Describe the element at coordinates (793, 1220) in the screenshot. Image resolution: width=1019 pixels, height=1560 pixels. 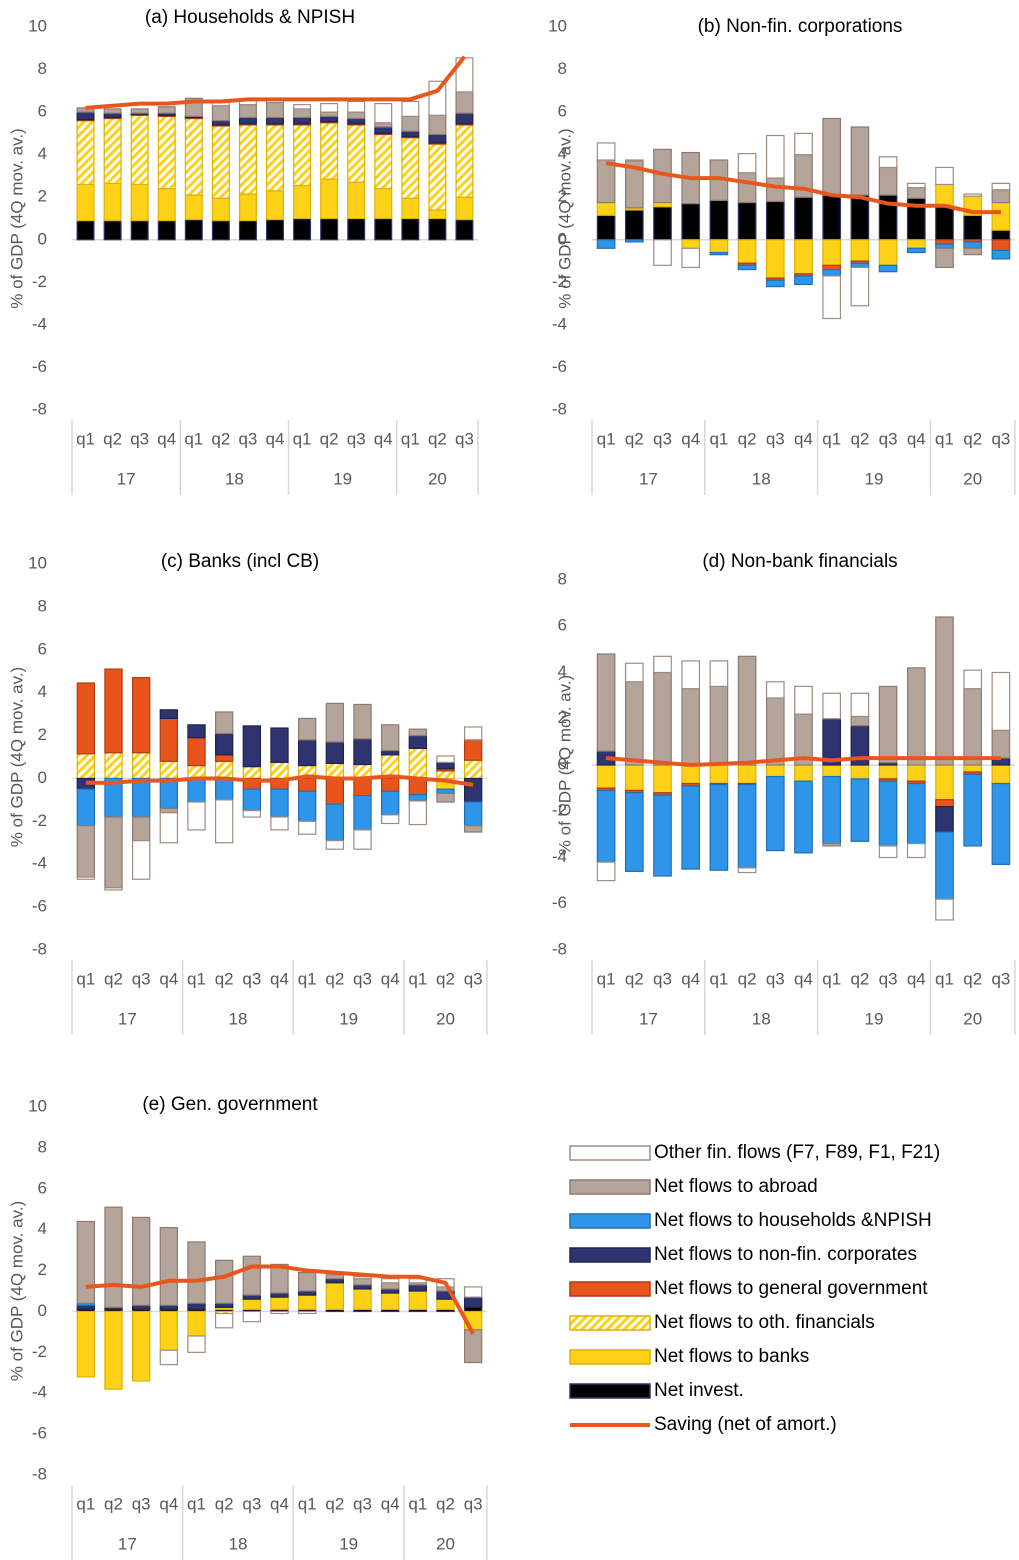
I see `legend-label: Net flows to households &NPISH` at that location.